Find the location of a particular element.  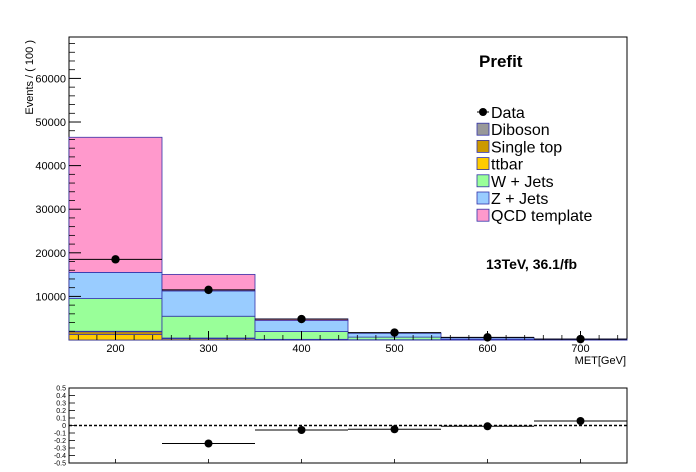

y-axis-label: Events / ( 100 ) is located at coordinates (30, 77).